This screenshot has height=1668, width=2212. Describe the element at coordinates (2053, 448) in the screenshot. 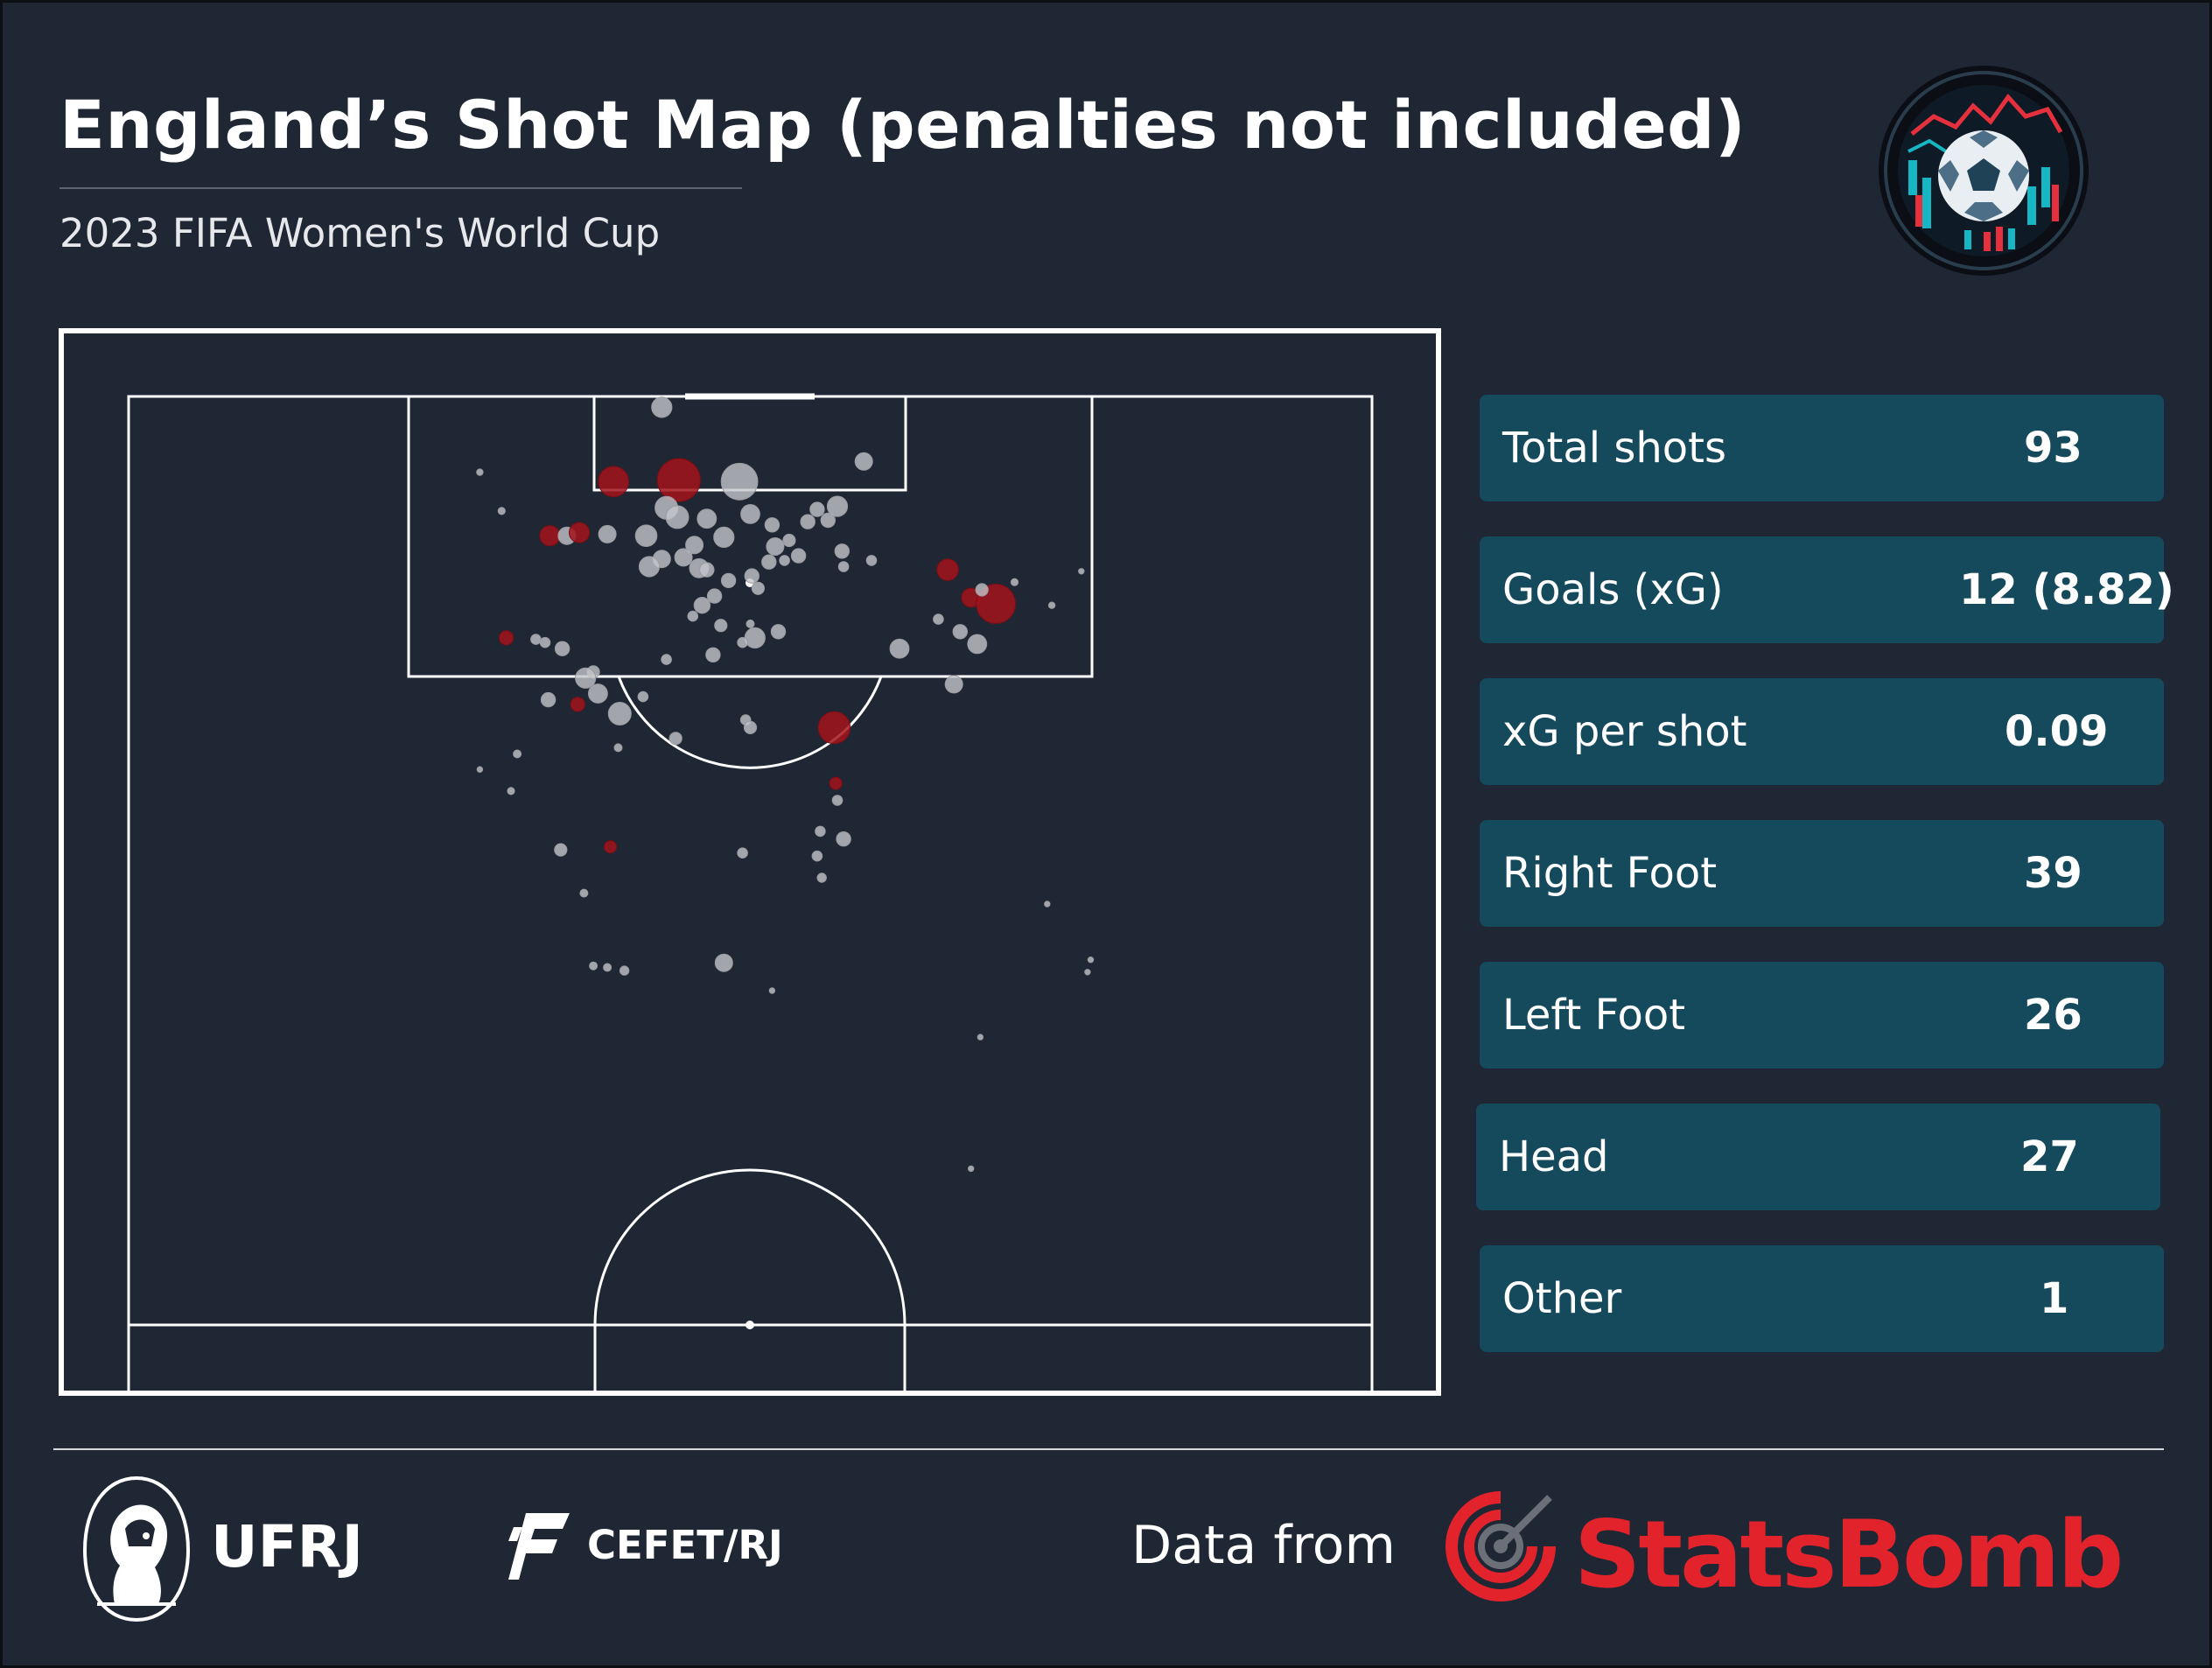

I see `stat-value: 93` at that location.